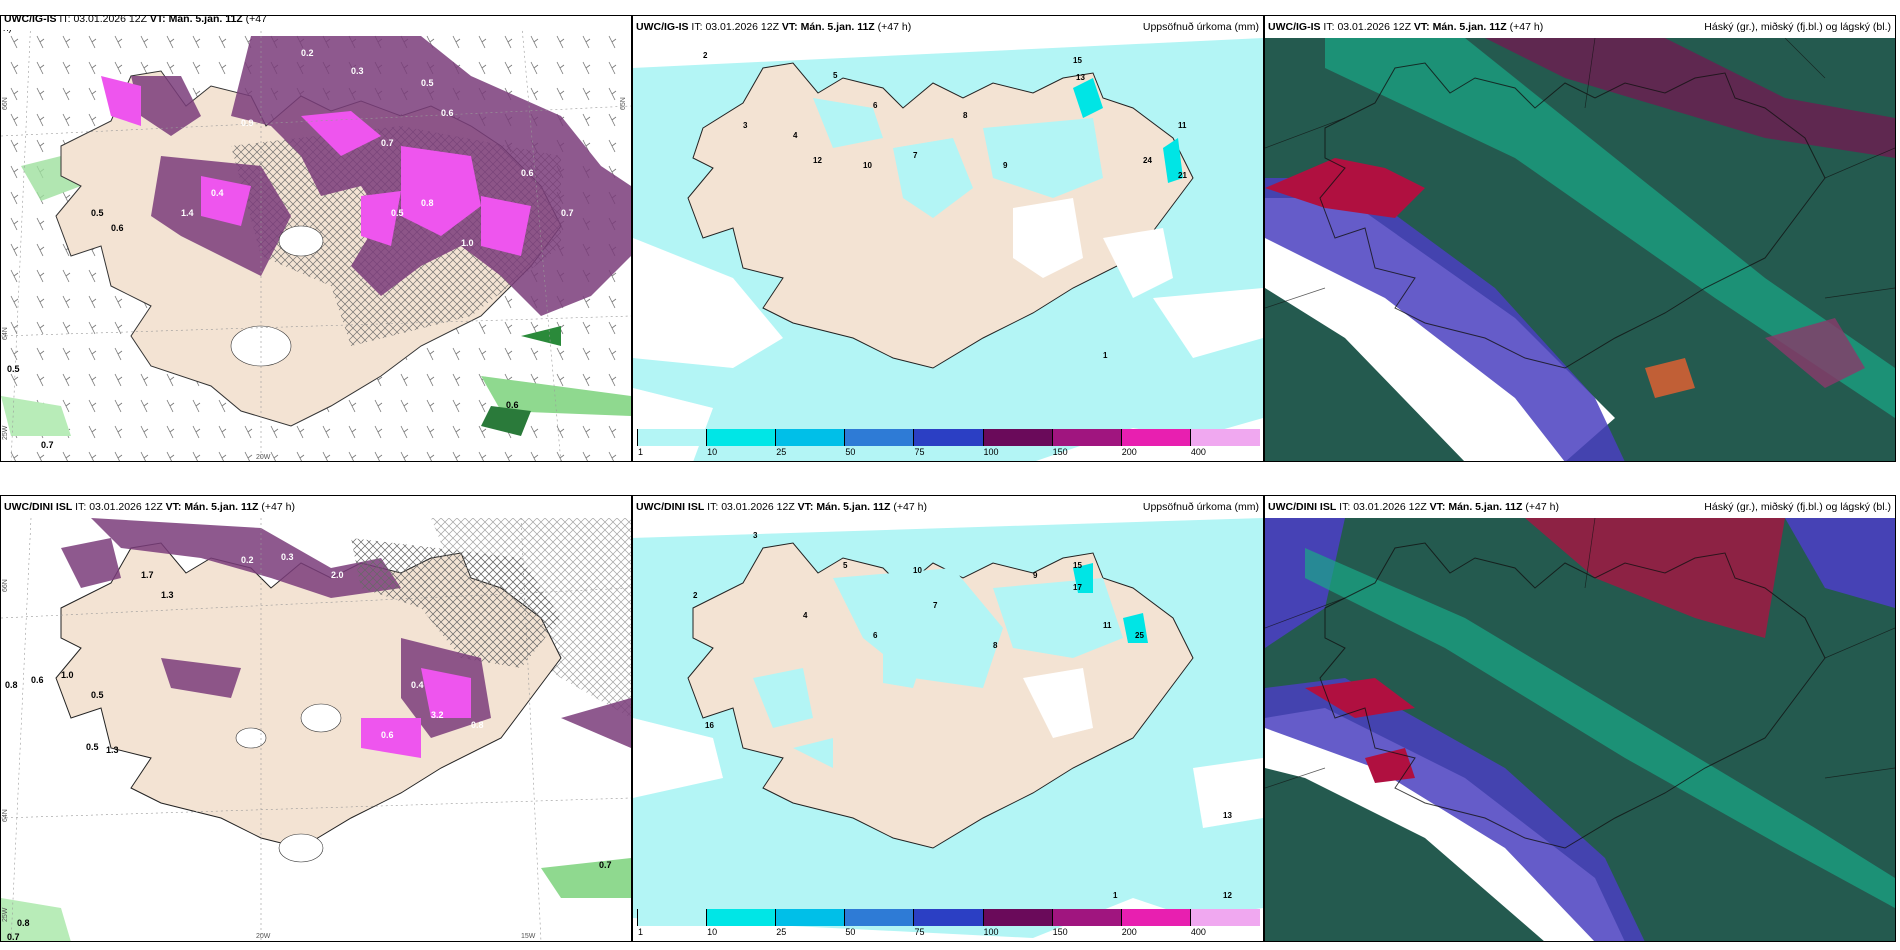  Describe the element at coordinates (965, 115) in the screenshot. I see `value-label: 8` at that location.